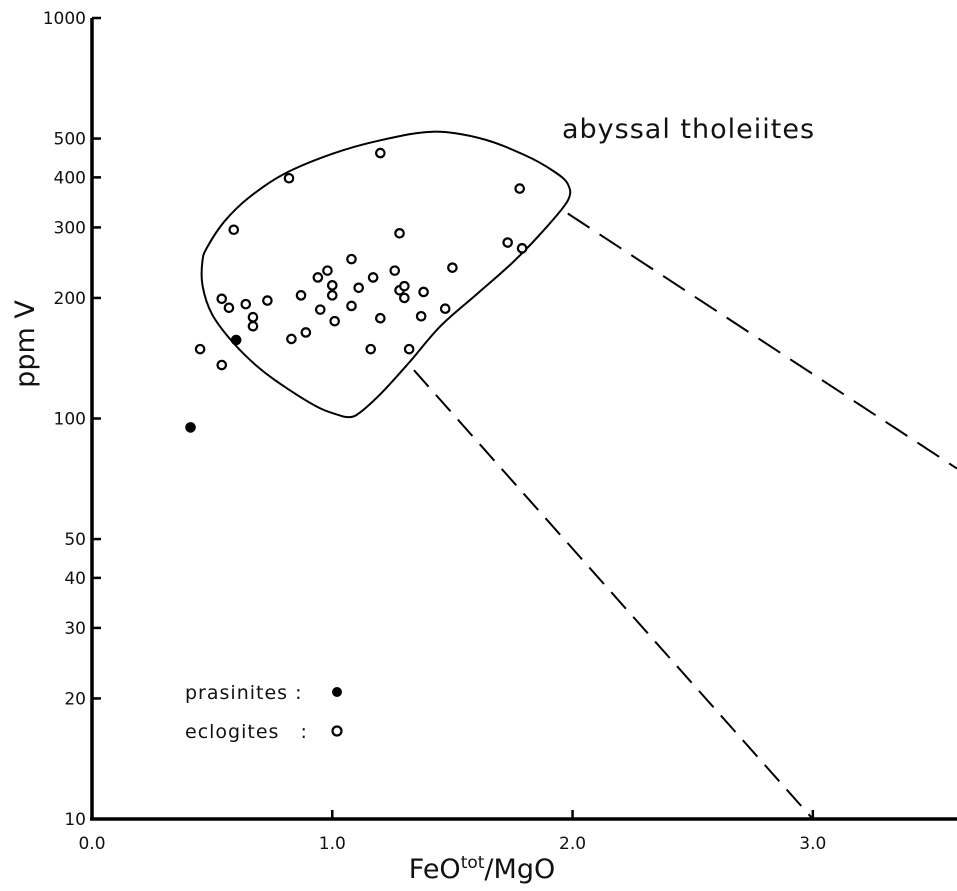 The height and width of the screenshot is (891, 957). I want to click on x-tick-label: 1.0, so click(332, 844).